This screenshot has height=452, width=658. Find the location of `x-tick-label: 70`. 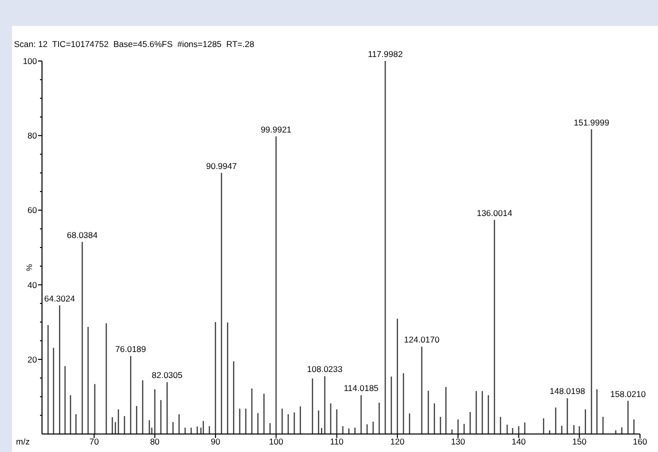

x-tick-label: 70 is located at coordinates (94, 441).